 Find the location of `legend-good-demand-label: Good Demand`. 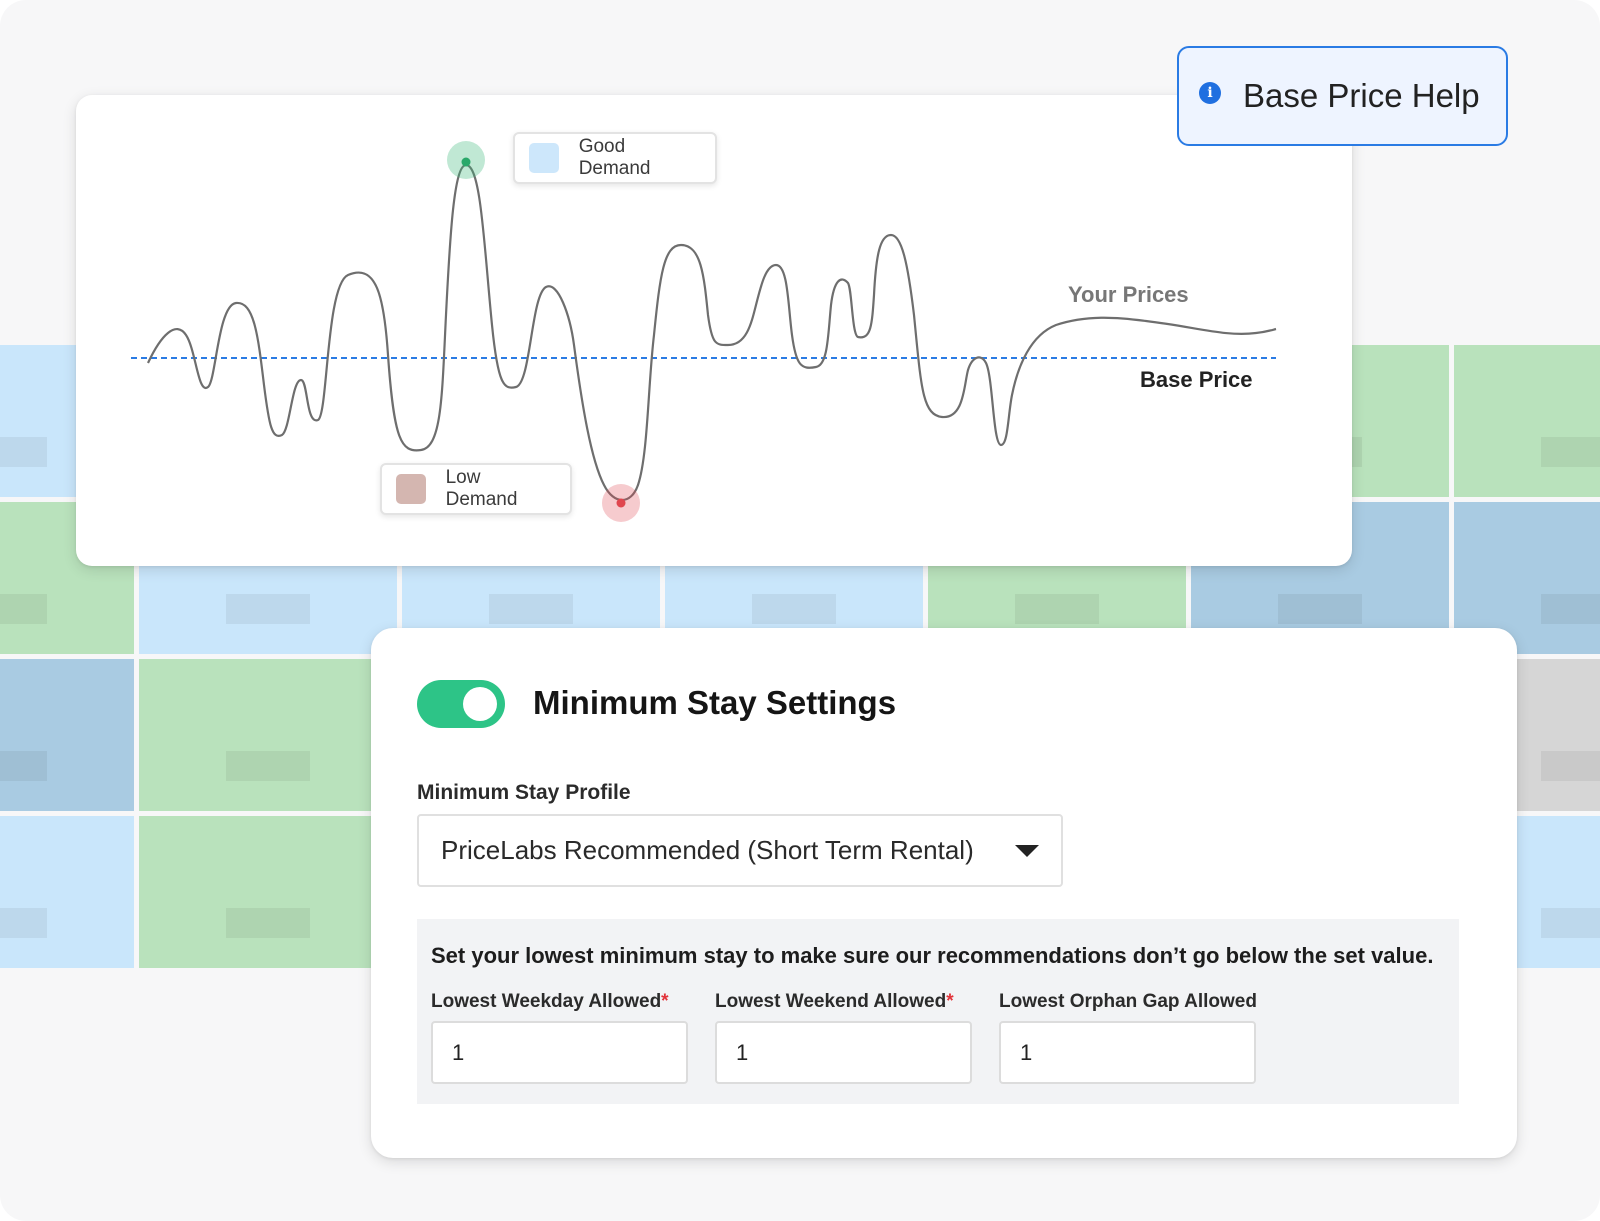

legend-good-demand-label: Good Demand is located at coordinates (614, 157).